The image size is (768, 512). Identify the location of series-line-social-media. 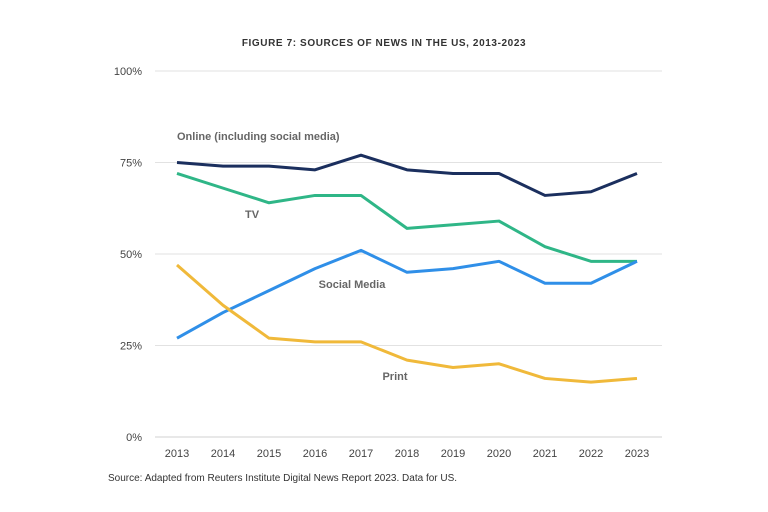
(407, 294).